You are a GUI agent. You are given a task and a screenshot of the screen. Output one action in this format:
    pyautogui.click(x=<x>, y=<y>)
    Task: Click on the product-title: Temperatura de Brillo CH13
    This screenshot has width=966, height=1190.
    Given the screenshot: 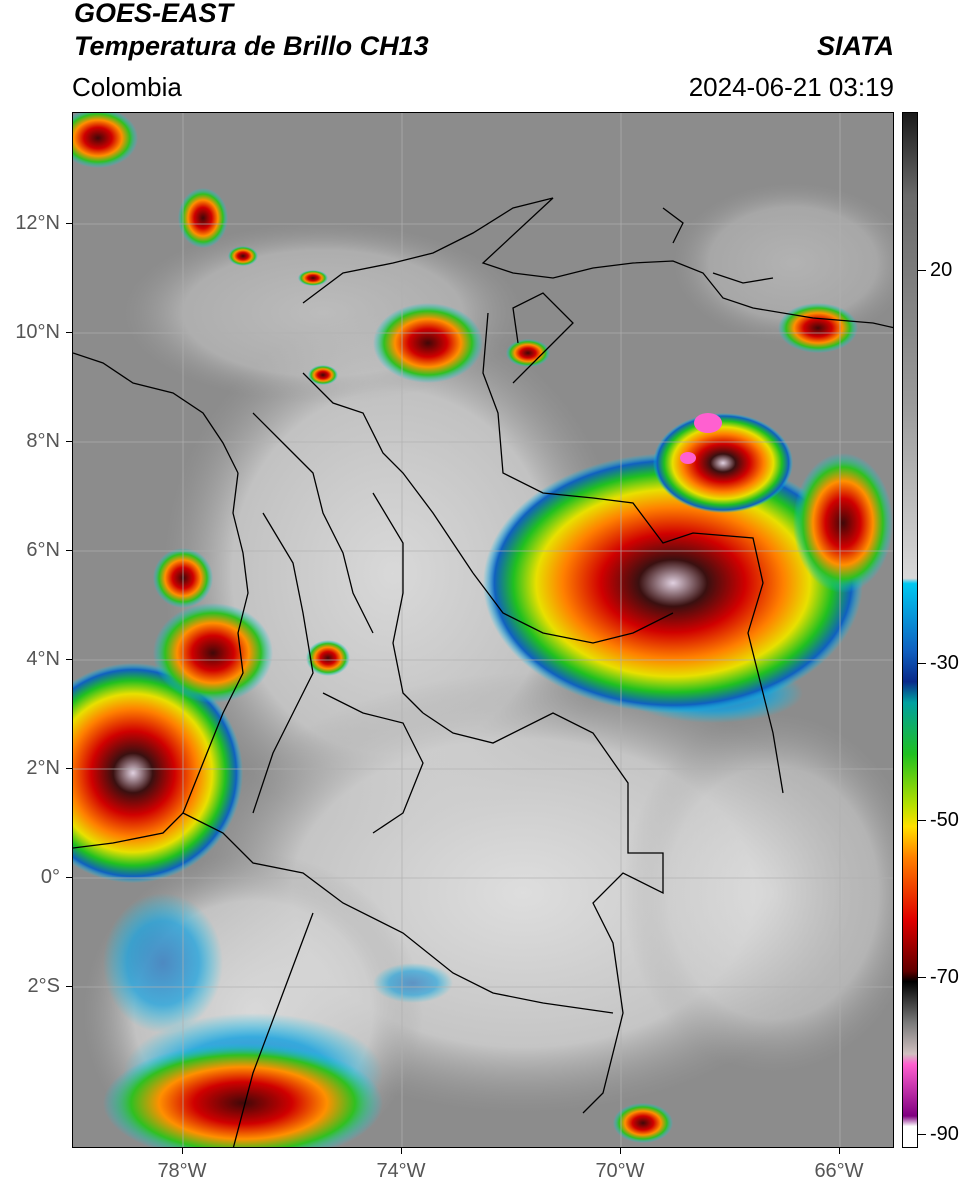 What is the action you would take?
    pyautogui.click(x=251, y=46)
    